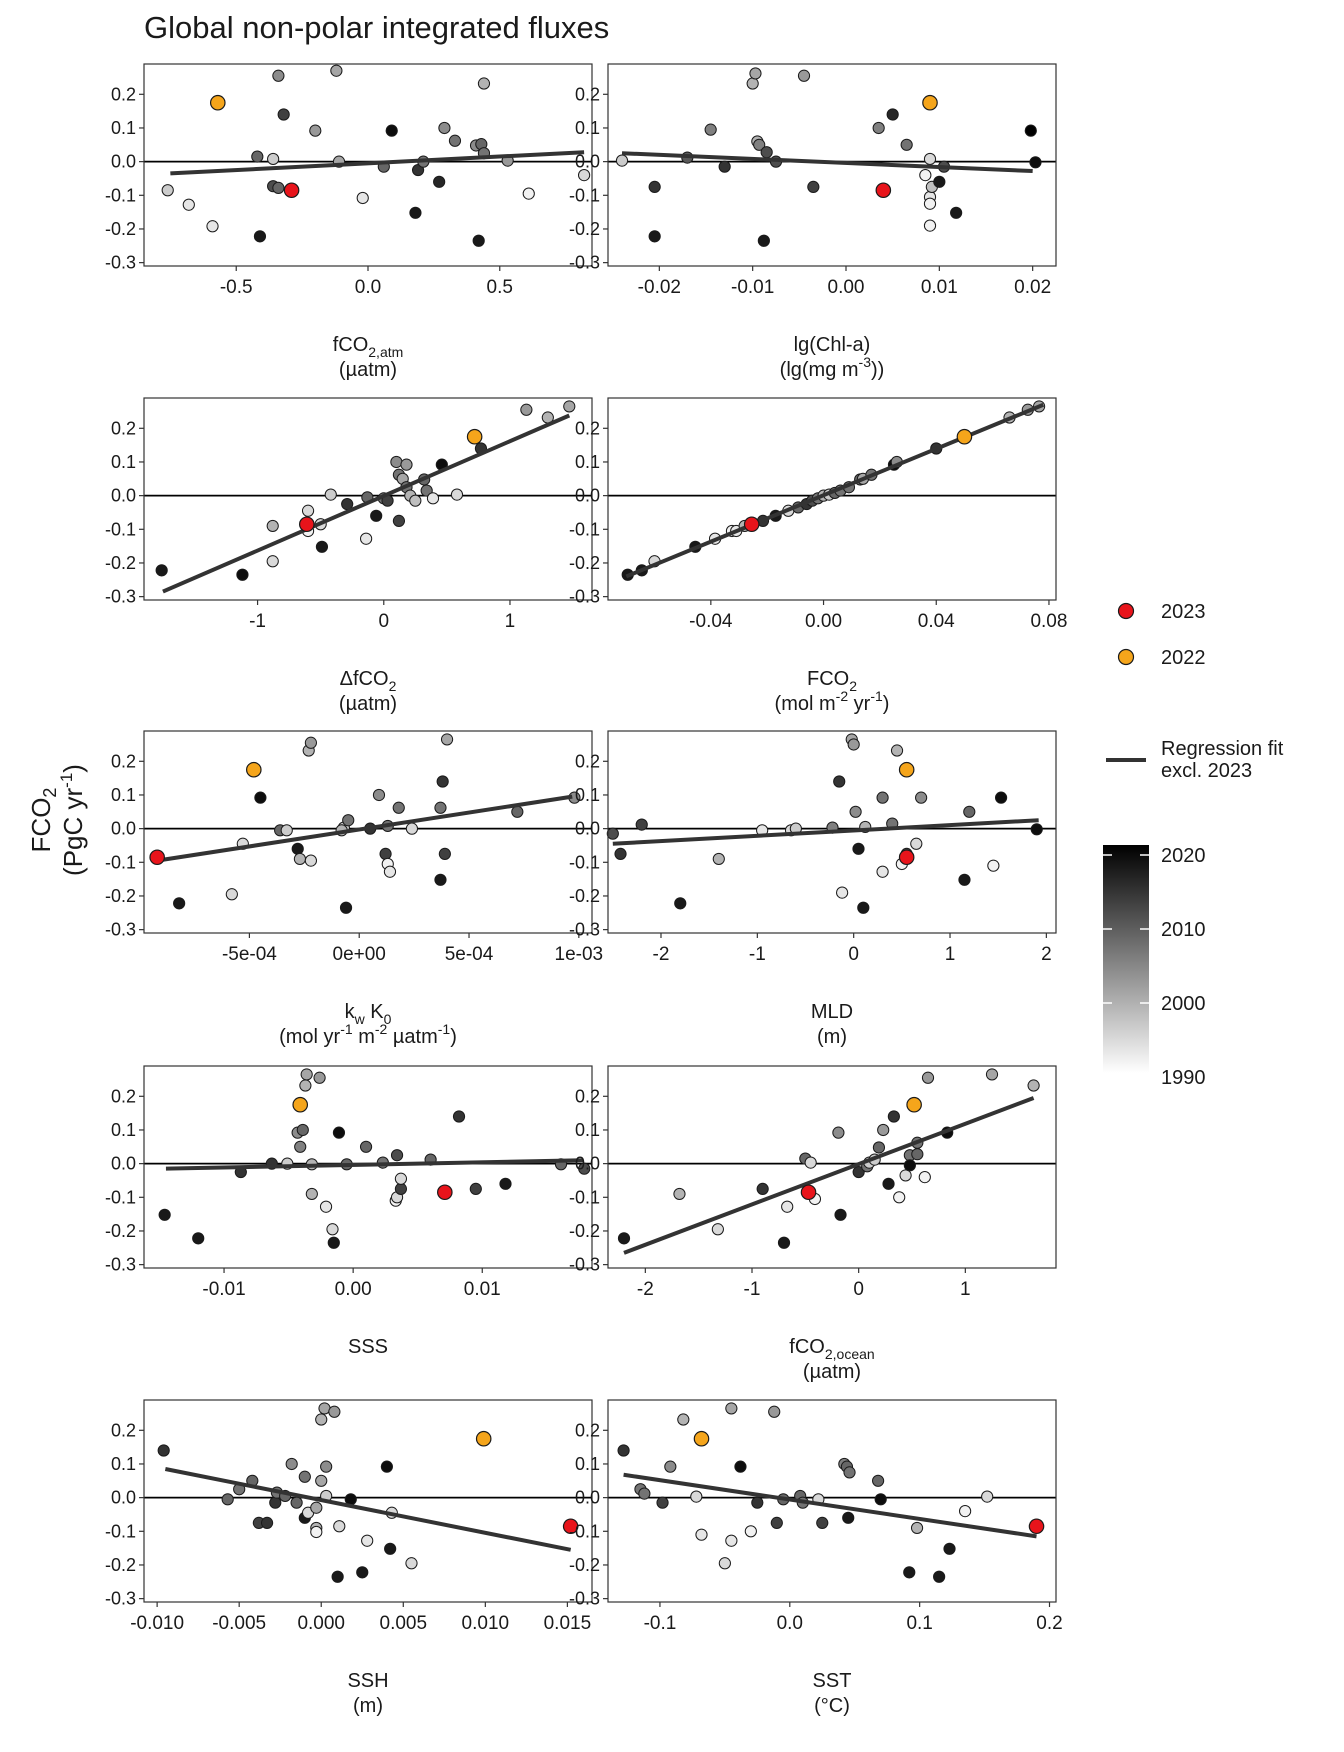 The width and height of the screenshot is (1344, 1752). What do you see at coordinates (445, 1192) in the screenshot?
I see `point-2023` at bounding box center [445, 1192].